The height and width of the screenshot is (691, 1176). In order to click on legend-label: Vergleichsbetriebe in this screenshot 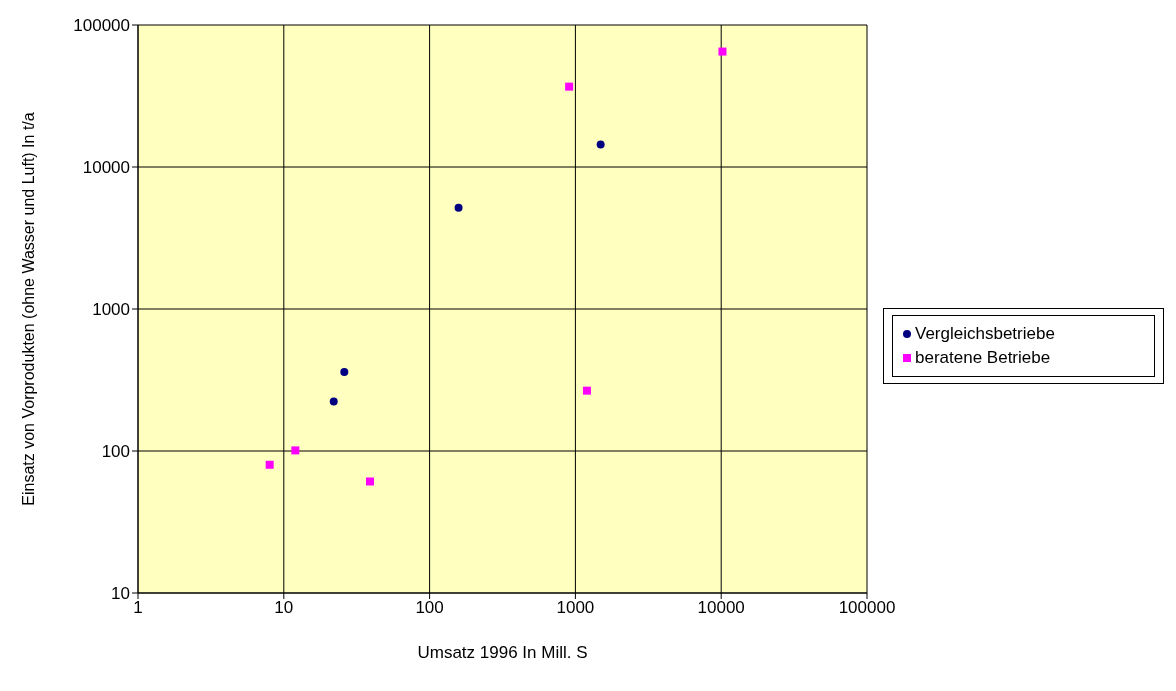, I will do `click(985, 333)`.